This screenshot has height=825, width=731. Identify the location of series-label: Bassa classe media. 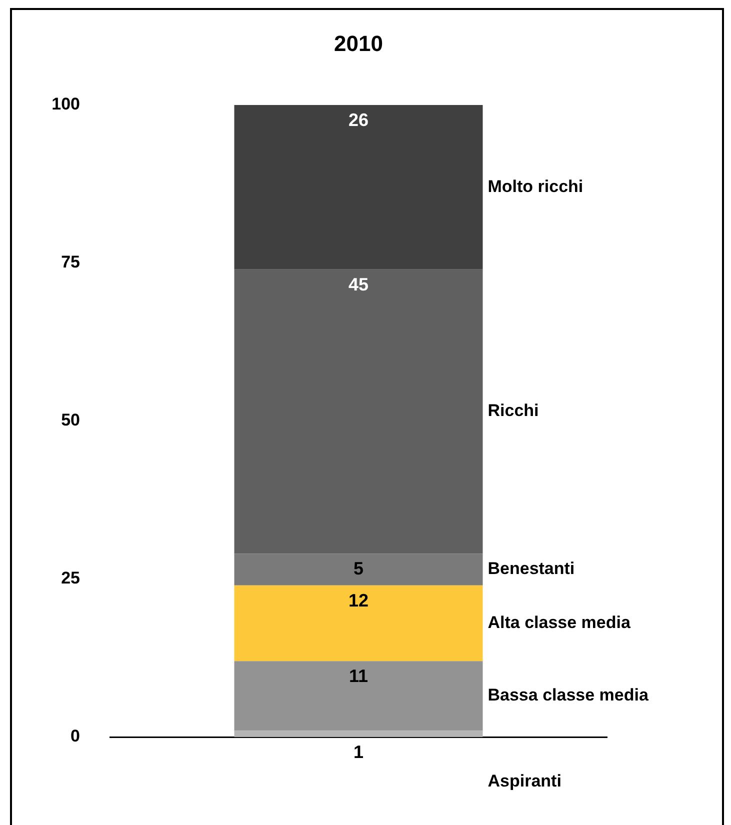
(568, 695).